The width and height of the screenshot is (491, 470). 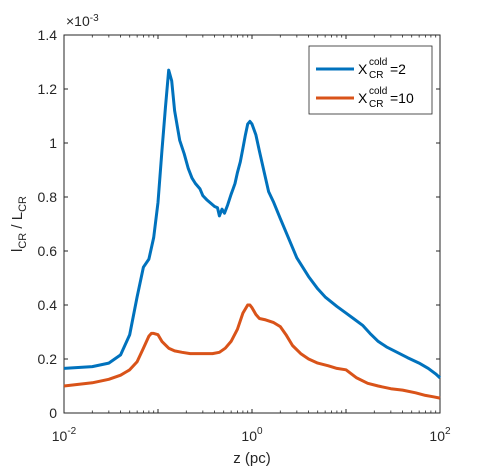 What do you see at coordinates (53, 413) in the screenshot?
I see `y-tick-label: 0` at bounding box center [53, 413].